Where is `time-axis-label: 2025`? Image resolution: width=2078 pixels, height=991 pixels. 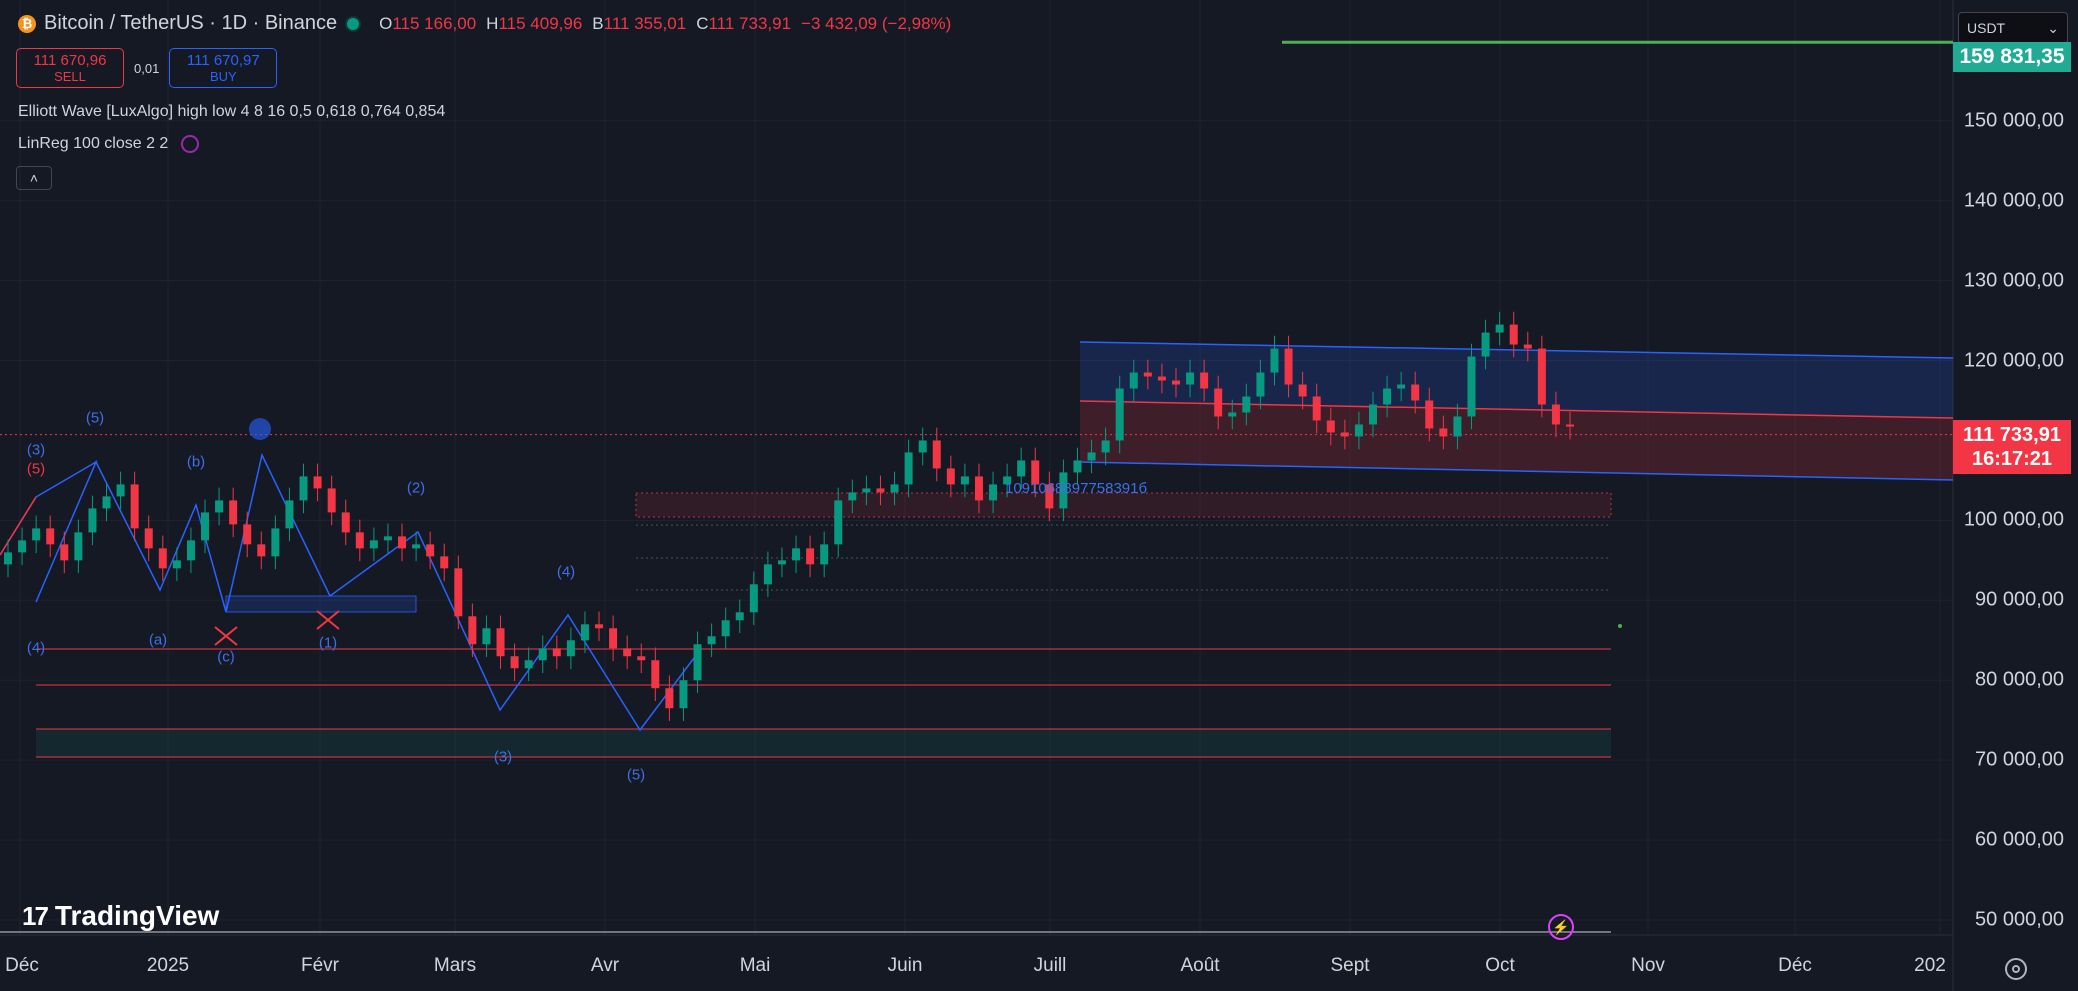
time-axis-label: 2025 is located at coordinates (168, 965).